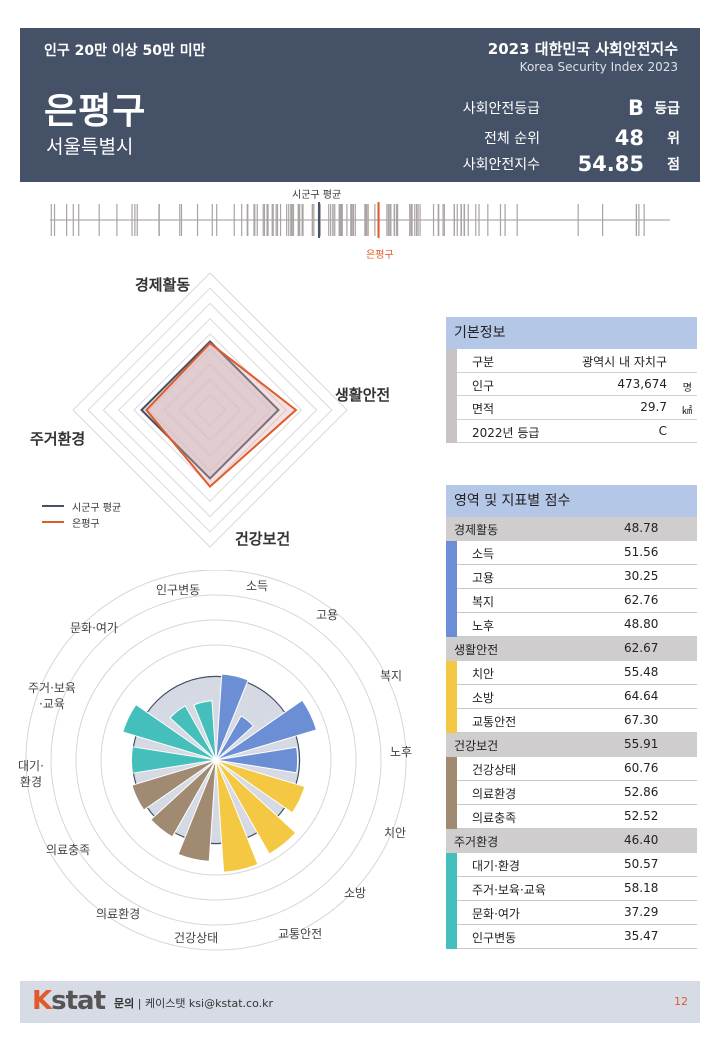  Describe the element at coordinates (31, 774) in the screenshot. I see `polar-category-label: 대기· 환경` at that location.